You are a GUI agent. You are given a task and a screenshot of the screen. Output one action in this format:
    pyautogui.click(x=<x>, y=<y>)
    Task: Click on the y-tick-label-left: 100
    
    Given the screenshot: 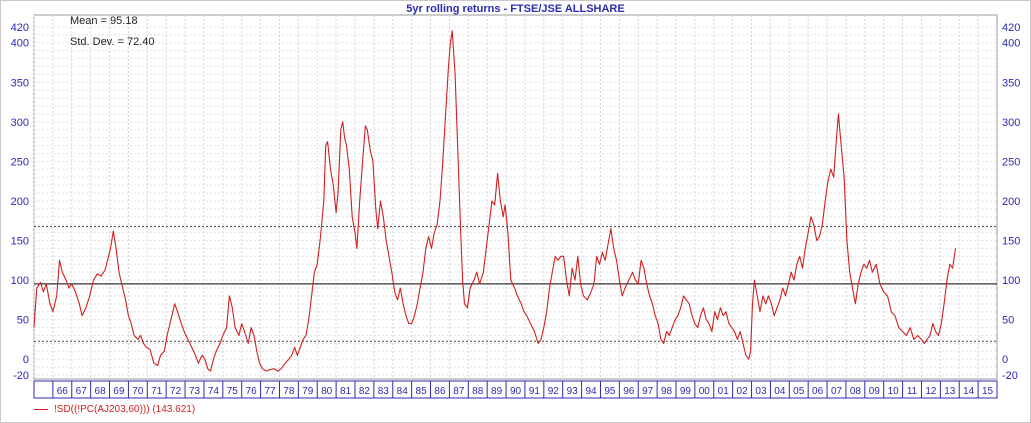 What is the action you would take?
    pyautogui.click(x=20, y=281)
    